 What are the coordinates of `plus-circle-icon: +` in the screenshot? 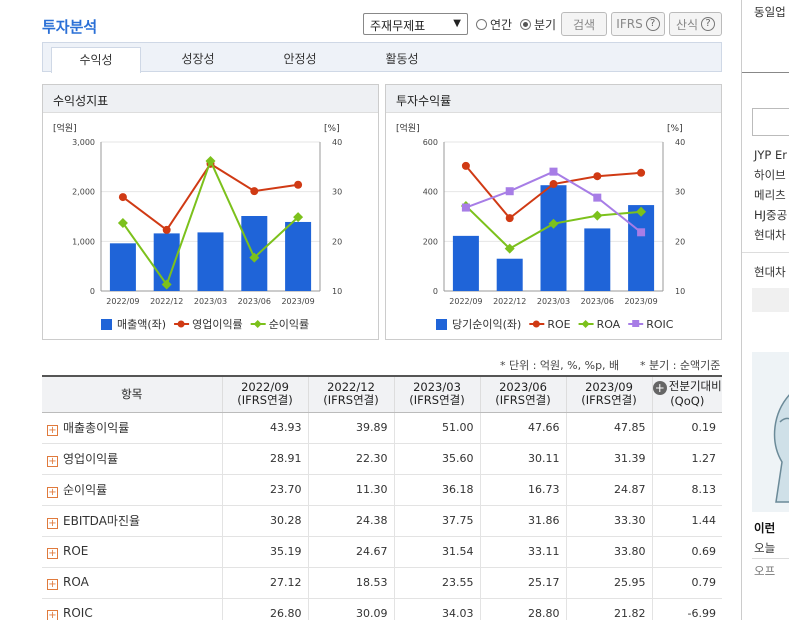 It's located at (659, 388).